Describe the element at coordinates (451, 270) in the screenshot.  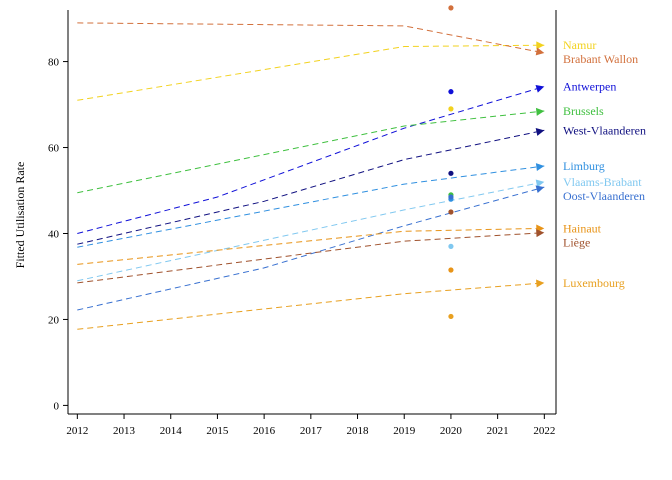
I see `observed-point-hainaut` at that location.